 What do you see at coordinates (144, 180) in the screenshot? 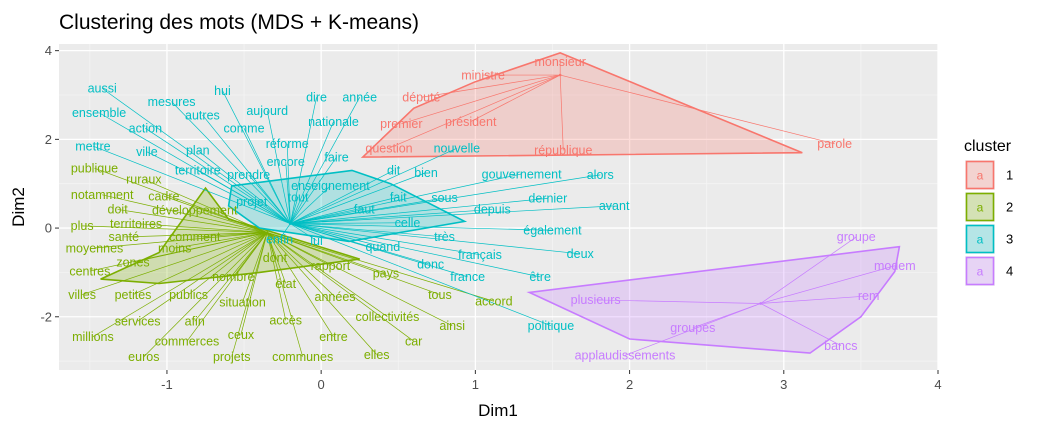
I see `word-label: ruraux` at bounding box center [144, 180].